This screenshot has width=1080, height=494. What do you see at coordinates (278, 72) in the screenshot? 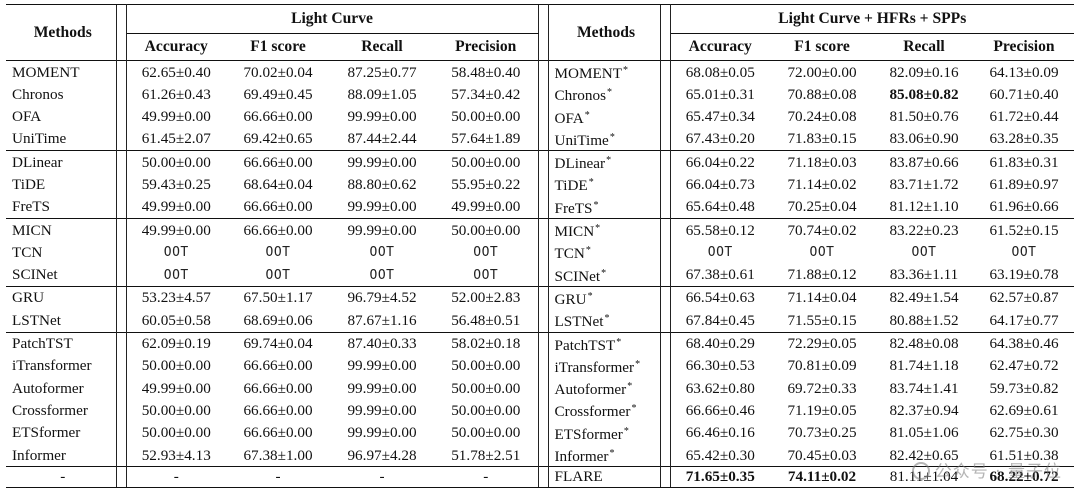
I see `metric-value-cell: 70.02±0.04` at bounding box center [278, 72].